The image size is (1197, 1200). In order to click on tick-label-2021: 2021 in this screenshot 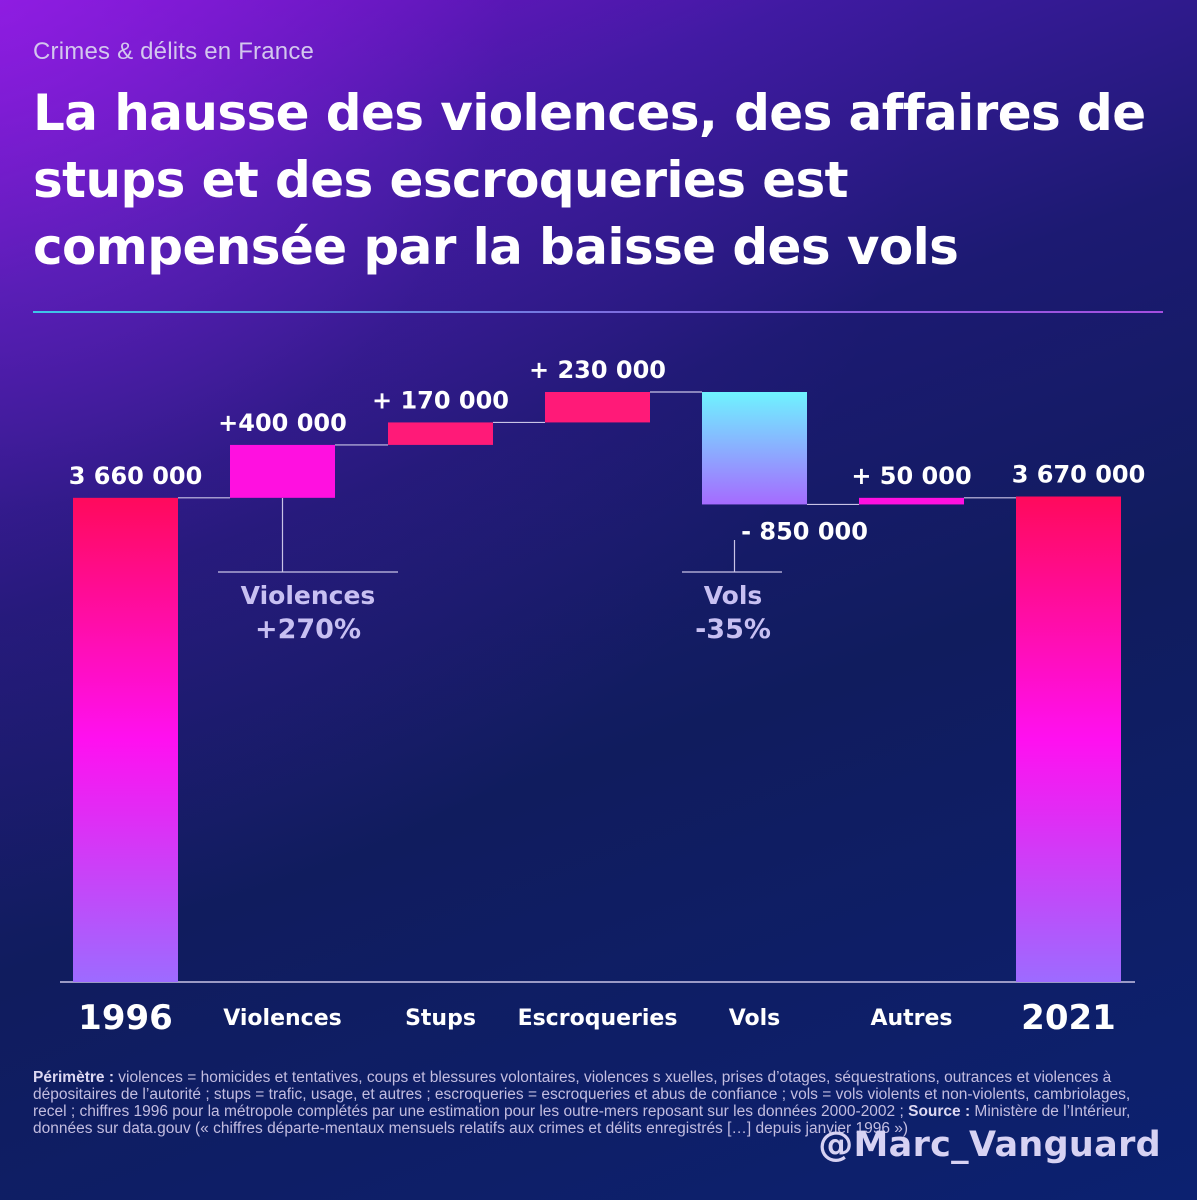, I will do `click(1068, 1018)`.